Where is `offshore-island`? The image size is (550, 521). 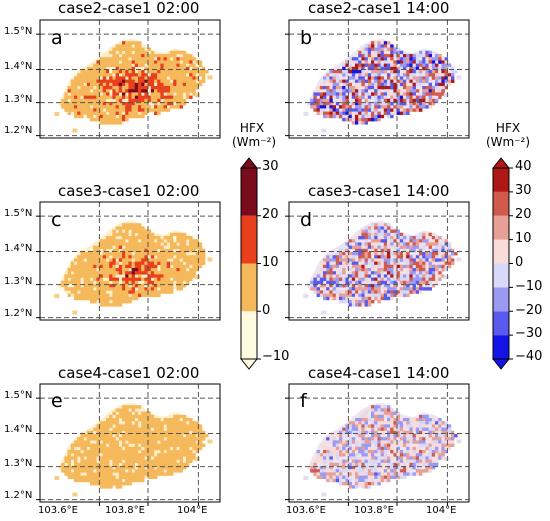
offshore-island is located at coordinates (210, 77).